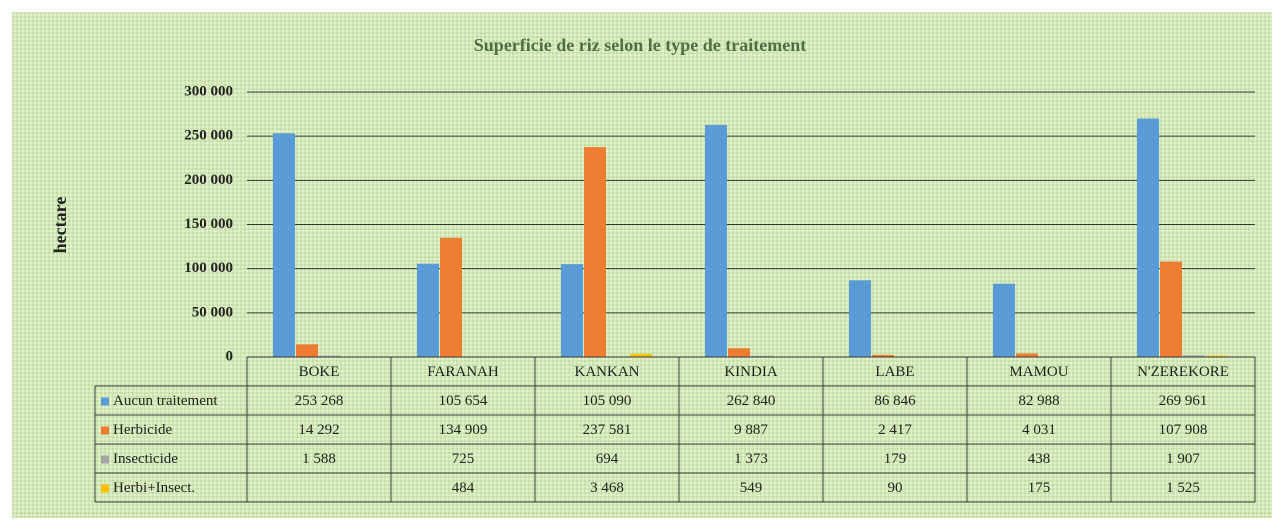  I want to click on x-tick-label: BOKE, so click(319, 372).